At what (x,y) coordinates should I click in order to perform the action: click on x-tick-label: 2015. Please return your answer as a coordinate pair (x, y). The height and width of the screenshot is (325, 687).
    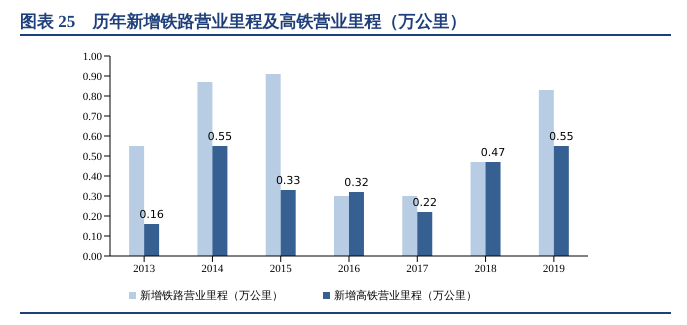
    Looking at the image, I should click on (281, 268).